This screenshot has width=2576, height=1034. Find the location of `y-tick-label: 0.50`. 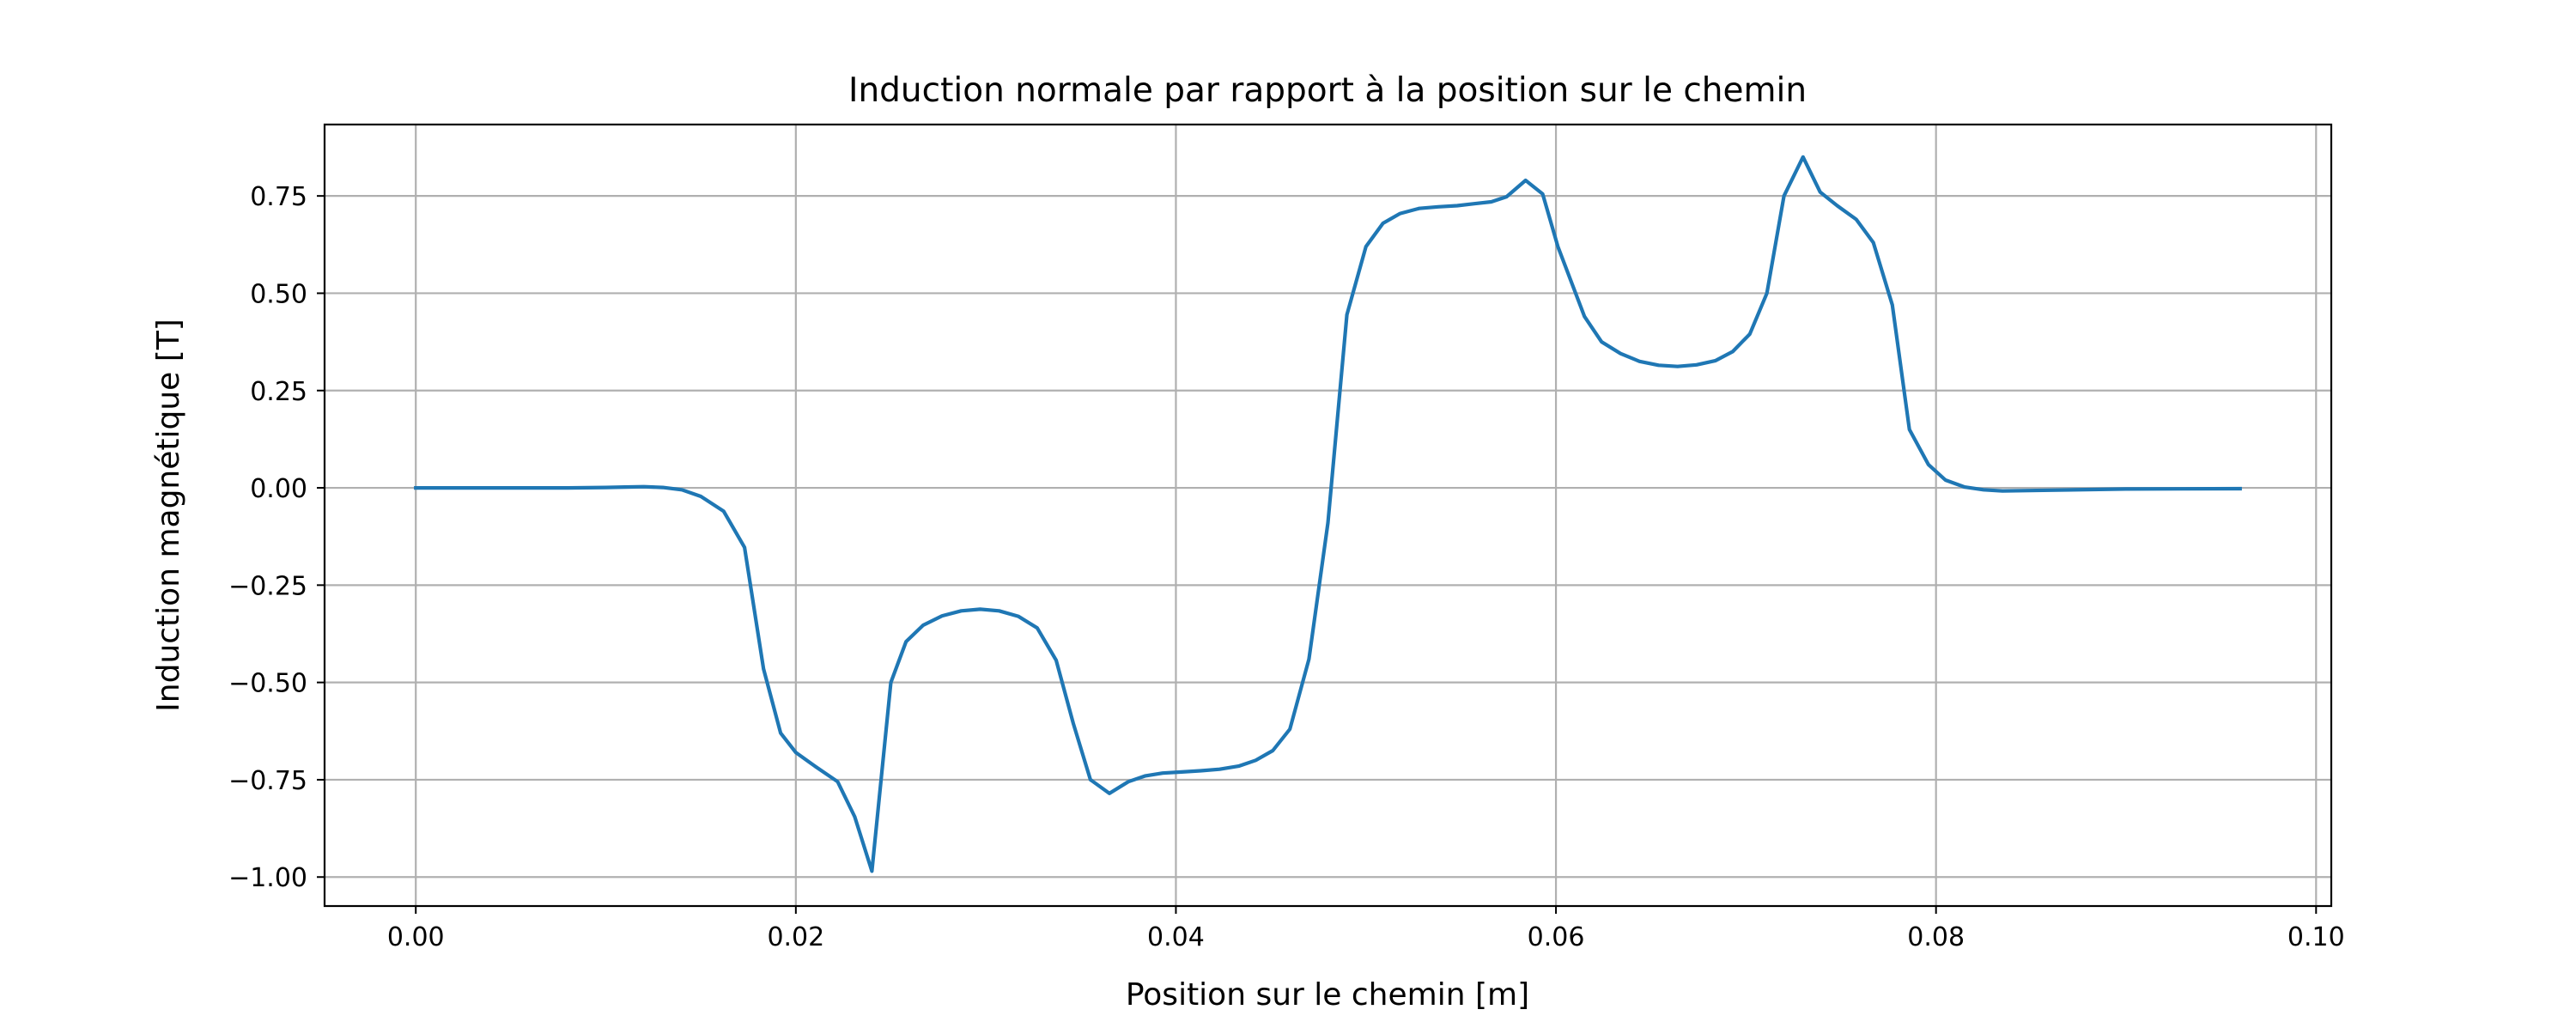

y-tick-label: 0.50 is located at coordinates (279, 294).